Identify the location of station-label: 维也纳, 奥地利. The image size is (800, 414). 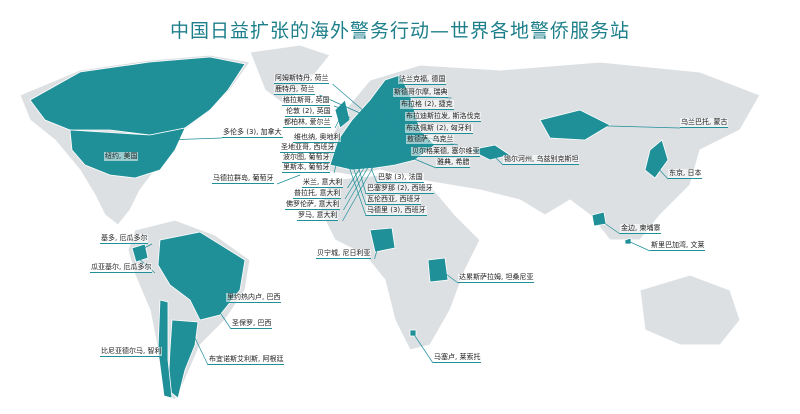
(317, 138).